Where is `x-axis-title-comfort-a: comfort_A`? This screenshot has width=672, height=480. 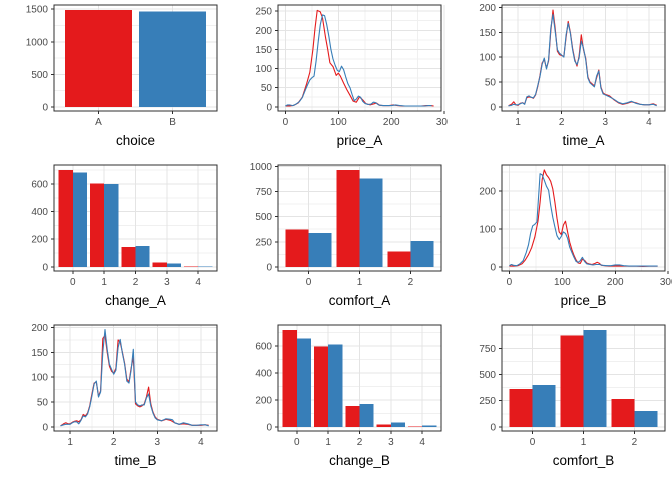
x-axis-title-comfort-a: comfort_A is located at coordinates (359, 300).